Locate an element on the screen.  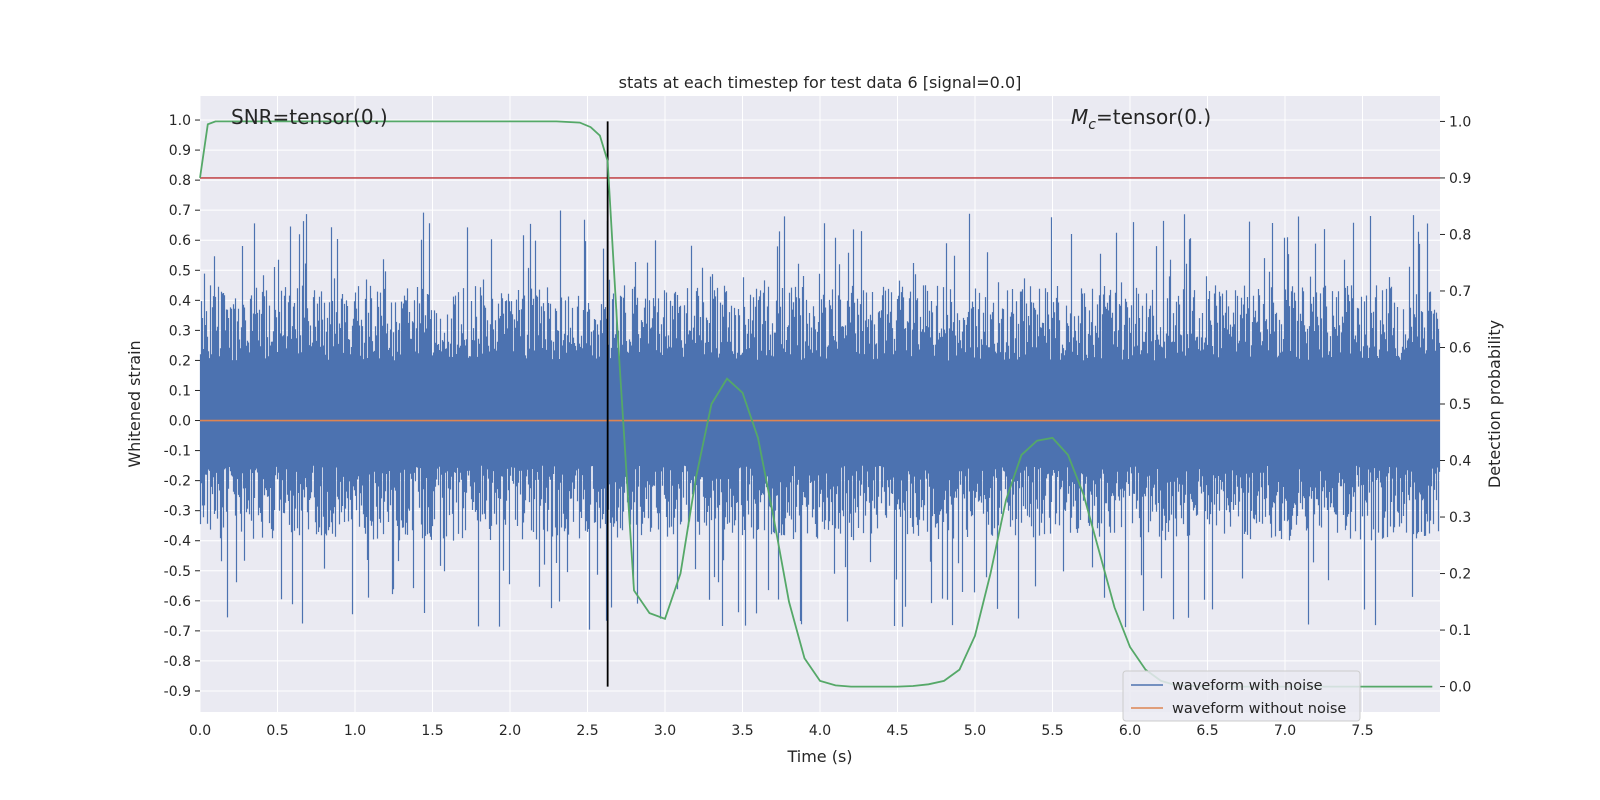
y-tick-label: -0.4 is located at coordinates (177, 542).